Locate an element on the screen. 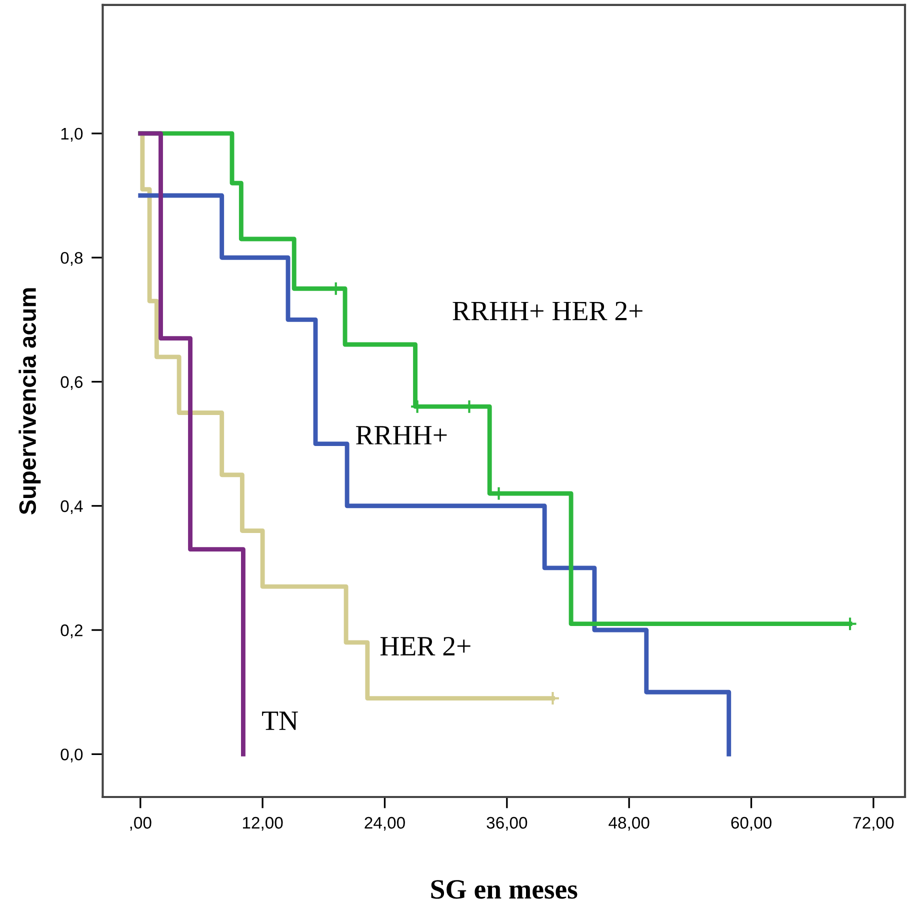  y-tick-label: 0,6 is located at coordinates (71, 383).